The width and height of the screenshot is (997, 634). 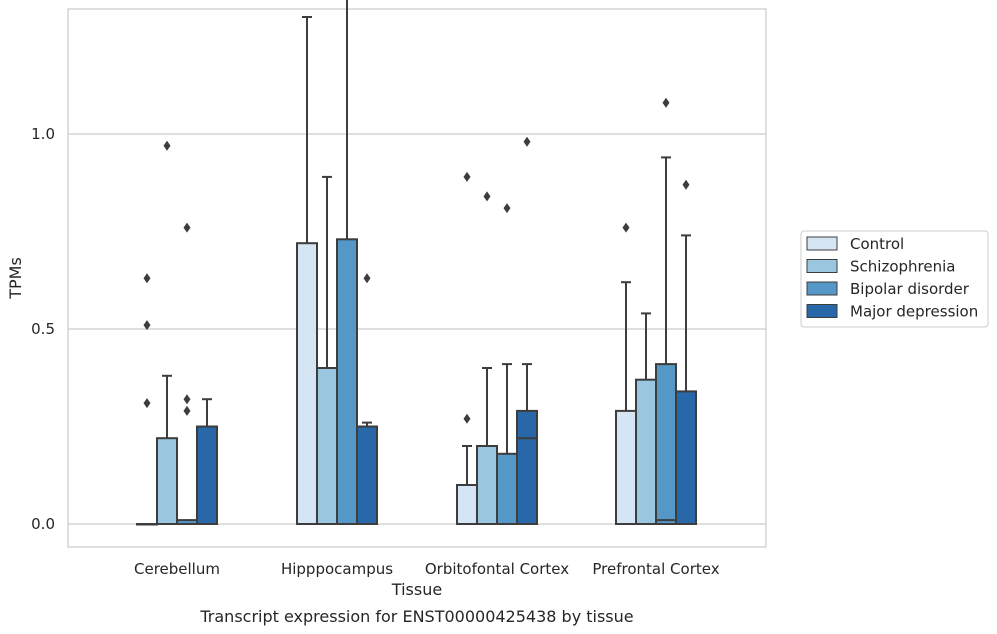 What do you see at coordinates (655, 569) in the screenshot?
I see `x-tick-label: Prefrontal Cortex` at bounding box center [655, 569].